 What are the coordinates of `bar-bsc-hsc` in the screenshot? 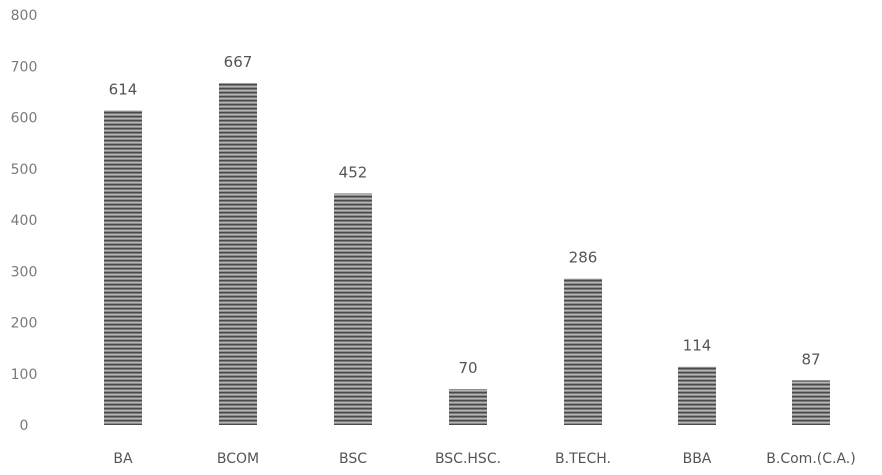 It's located at (468, 407).